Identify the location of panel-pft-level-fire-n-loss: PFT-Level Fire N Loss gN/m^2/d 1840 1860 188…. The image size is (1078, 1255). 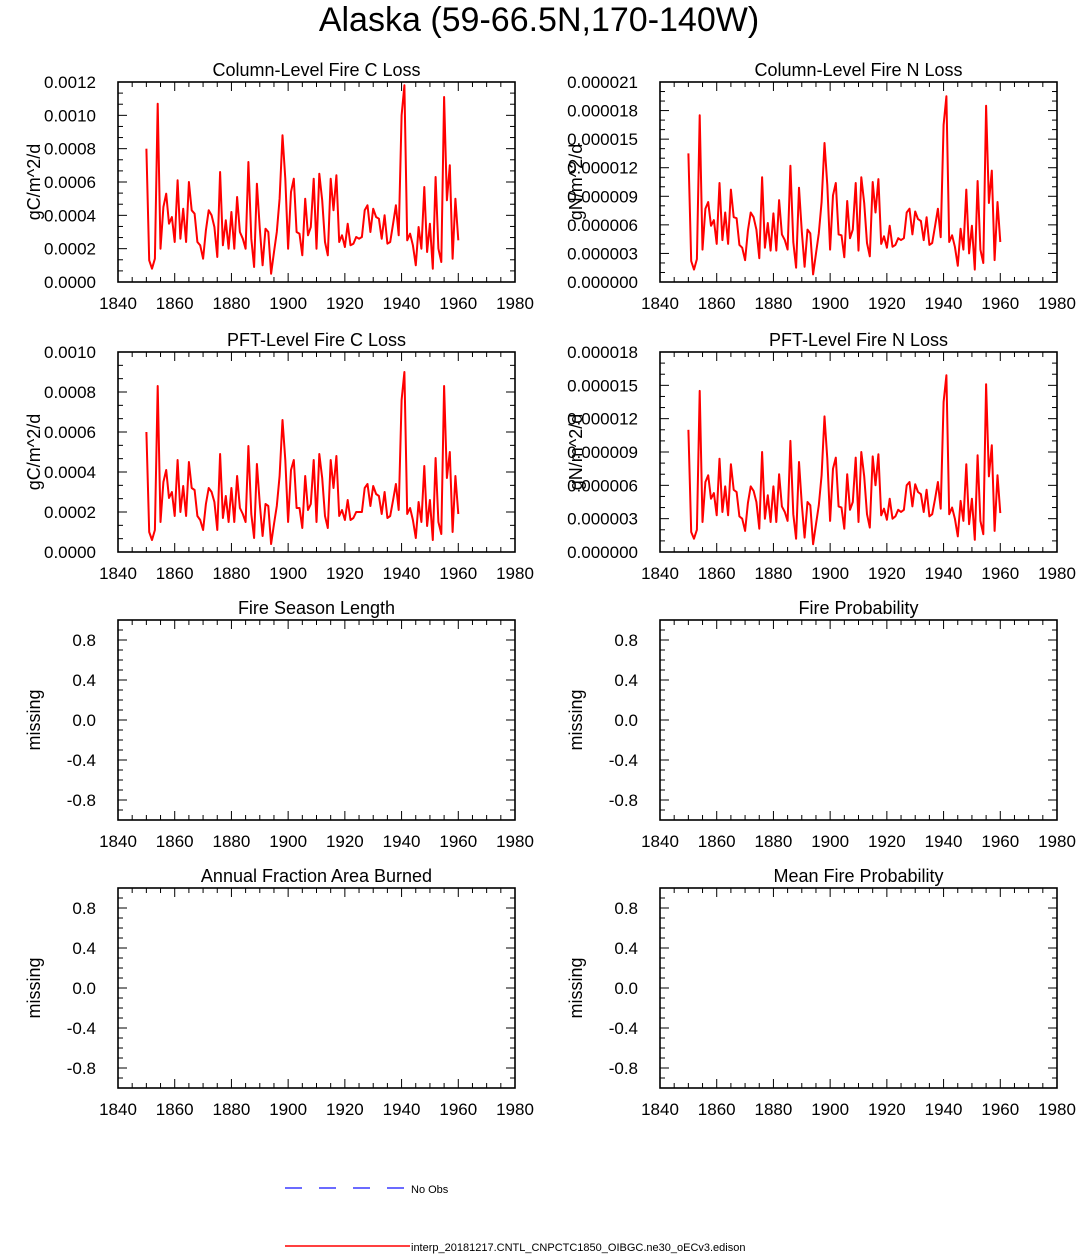
(821, 456).